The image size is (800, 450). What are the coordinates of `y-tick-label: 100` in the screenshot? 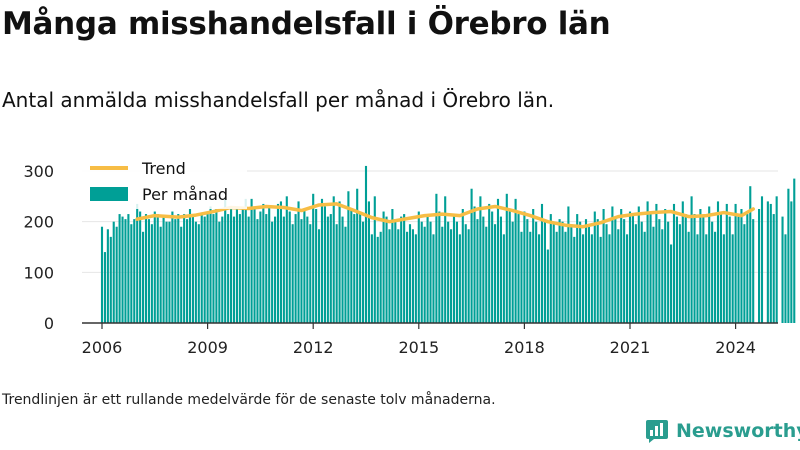 It's located at (38, 272).